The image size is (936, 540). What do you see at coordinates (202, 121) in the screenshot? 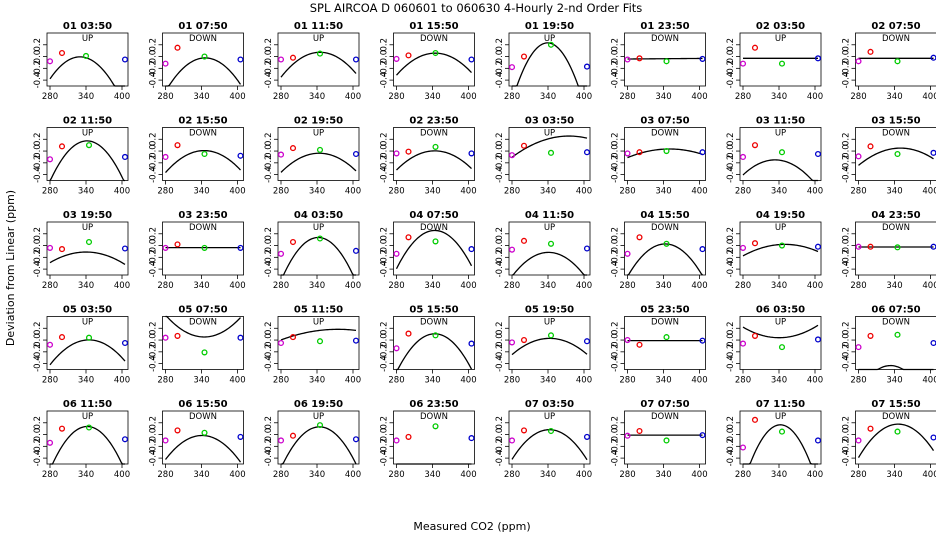
I see `panel-title: 02 15:50` at bounding box center [202, 121].